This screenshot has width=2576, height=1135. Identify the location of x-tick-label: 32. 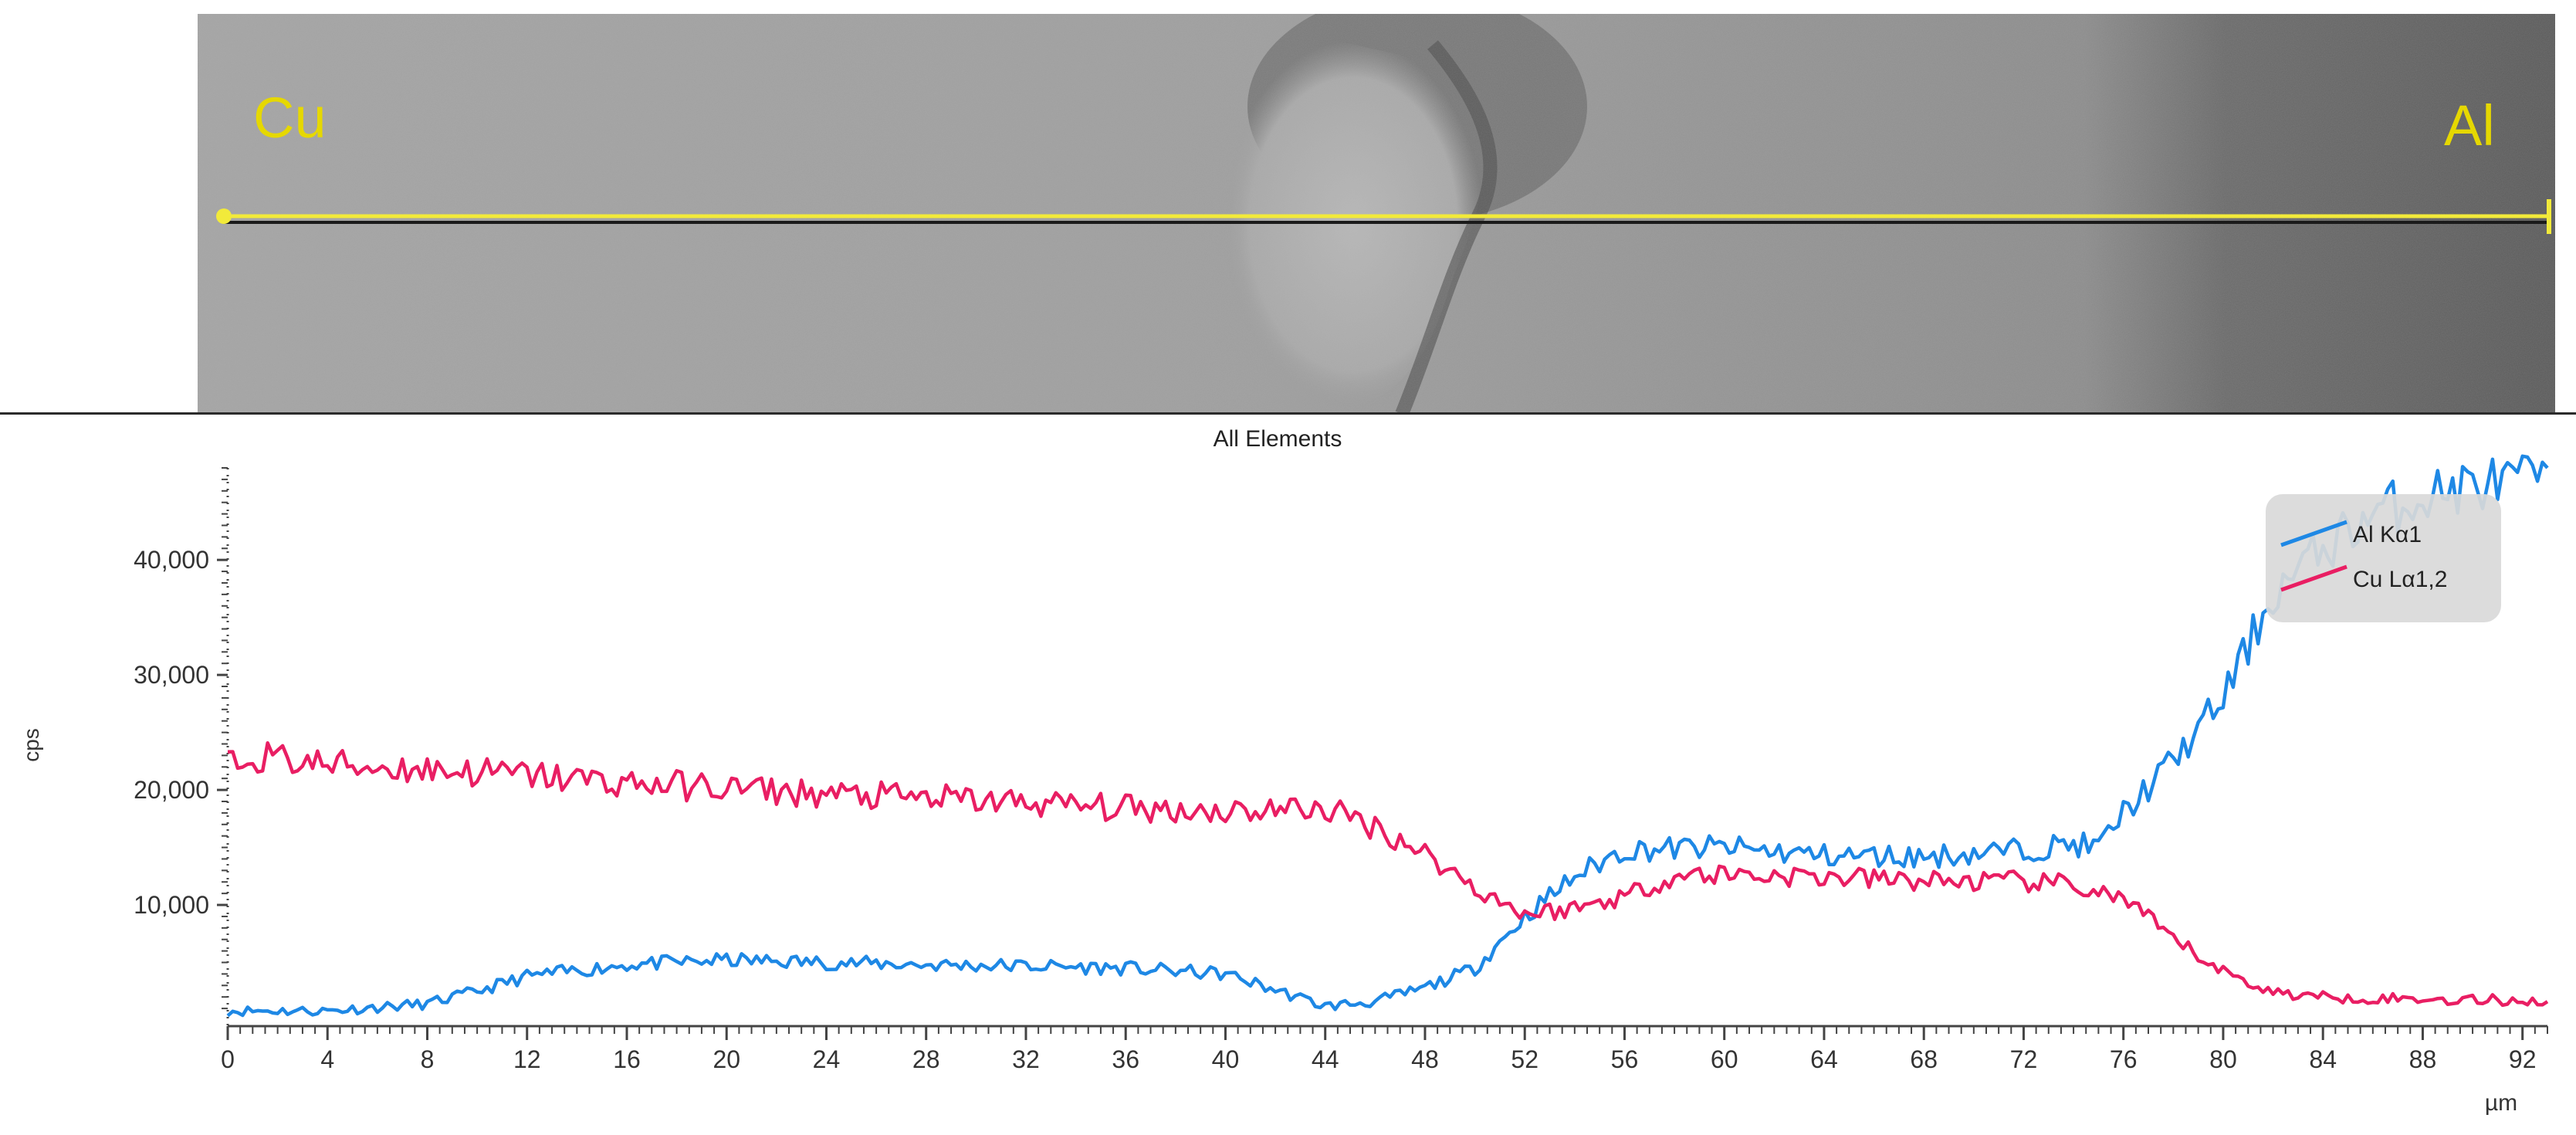
(1026, 1059).